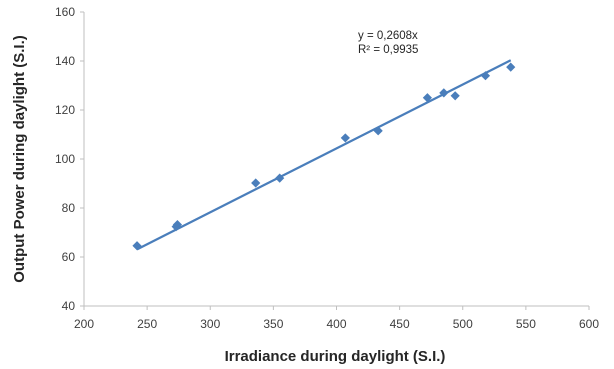 Image resolution: width=614 pixels, height=369 pixels. What do you see at coordinates (69, 306) in the screenshot?
I see `y-tick-label: 40` at bounding box center [69, 306].